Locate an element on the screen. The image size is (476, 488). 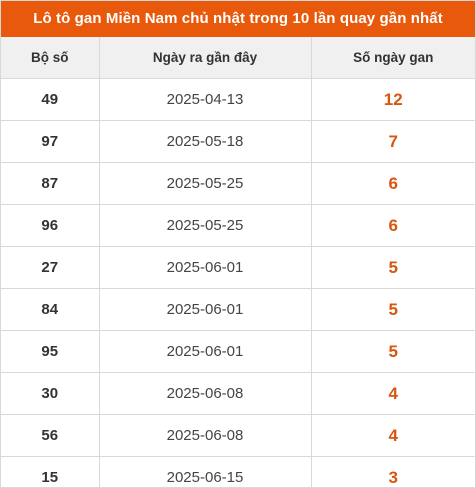
header-number: Bộ số is located at coordinates (50, 58).